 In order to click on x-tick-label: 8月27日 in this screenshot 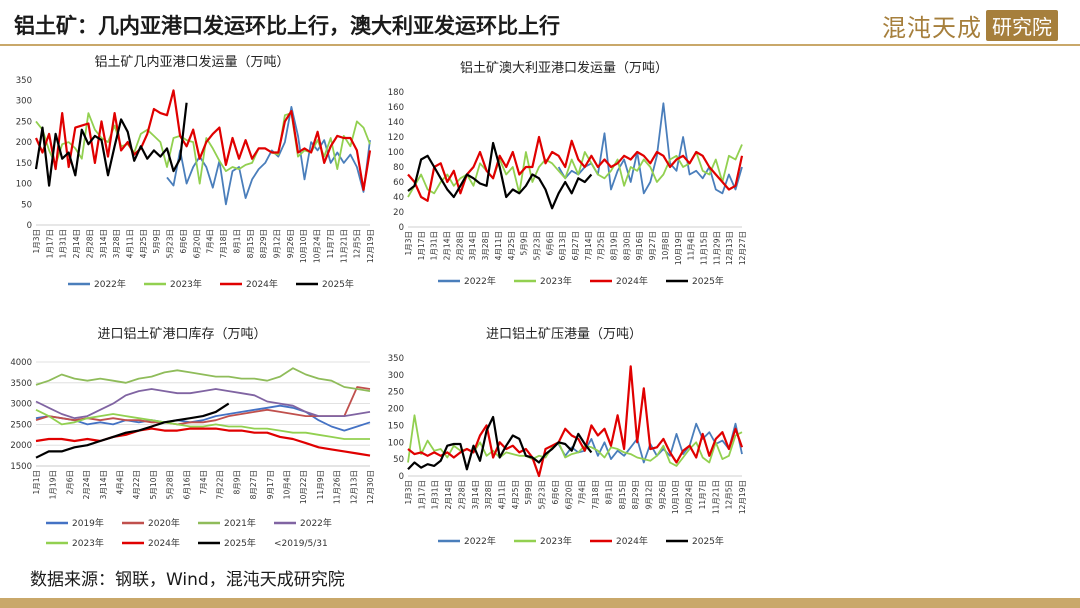, I will do `click(253, 484)`.